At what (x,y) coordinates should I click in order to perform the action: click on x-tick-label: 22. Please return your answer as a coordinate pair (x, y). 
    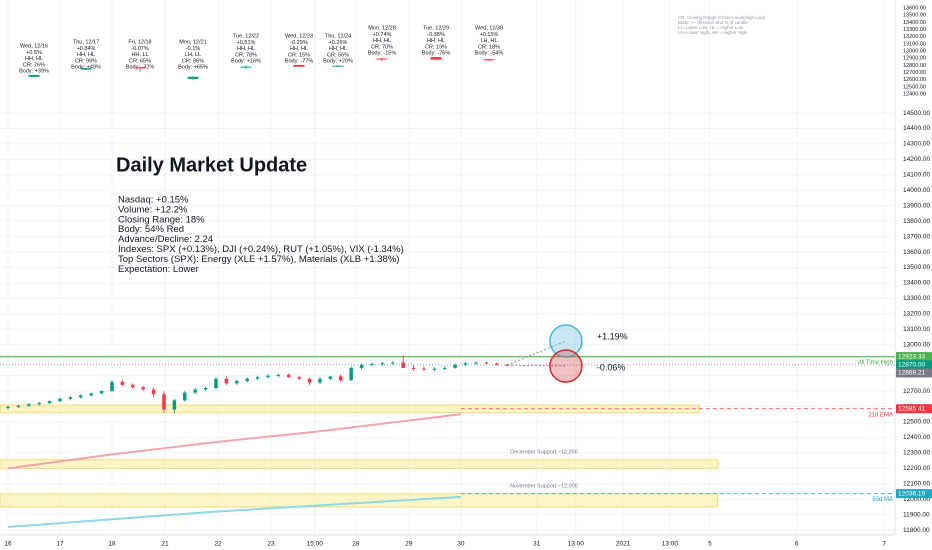
    Looking at the image, I should click on (218, 544).